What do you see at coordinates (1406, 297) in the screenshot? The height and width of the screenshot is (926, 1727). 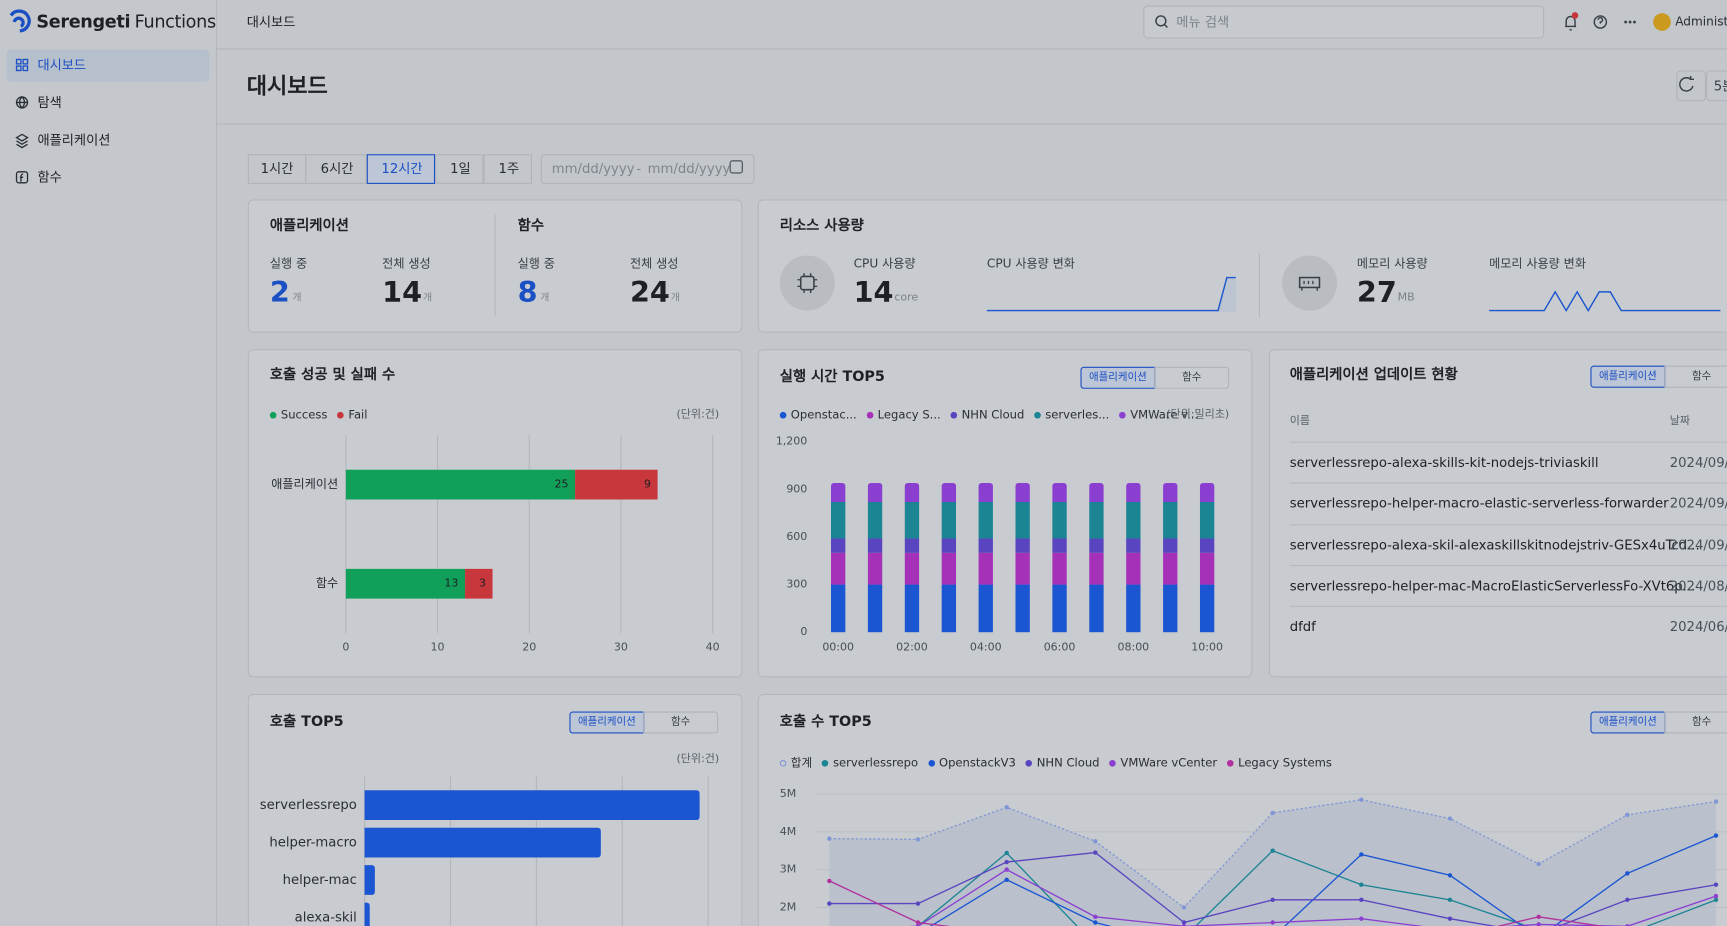 I see `memory-unit: MB` at bounding box center [1406, 297].